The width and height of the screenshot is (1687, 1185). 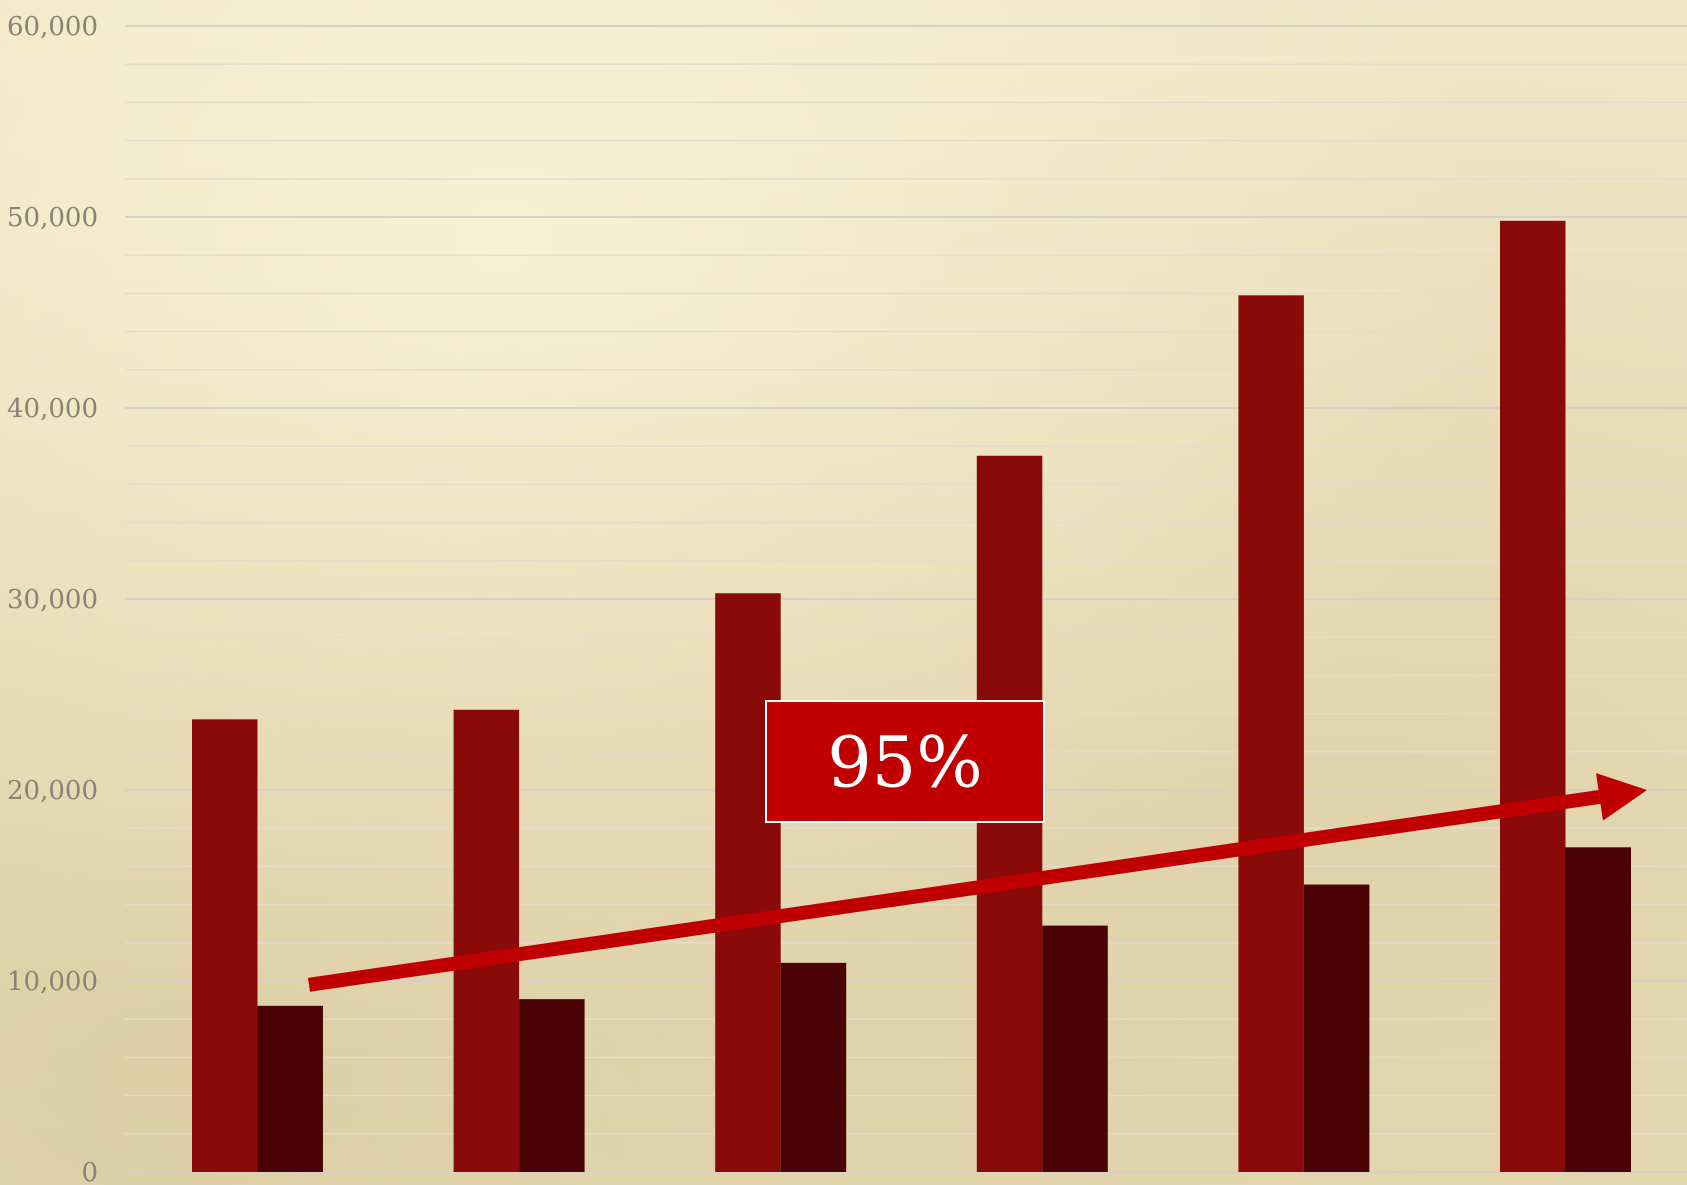 I want to click on y-tick-label: 10,000, so click(x=52, y=982).